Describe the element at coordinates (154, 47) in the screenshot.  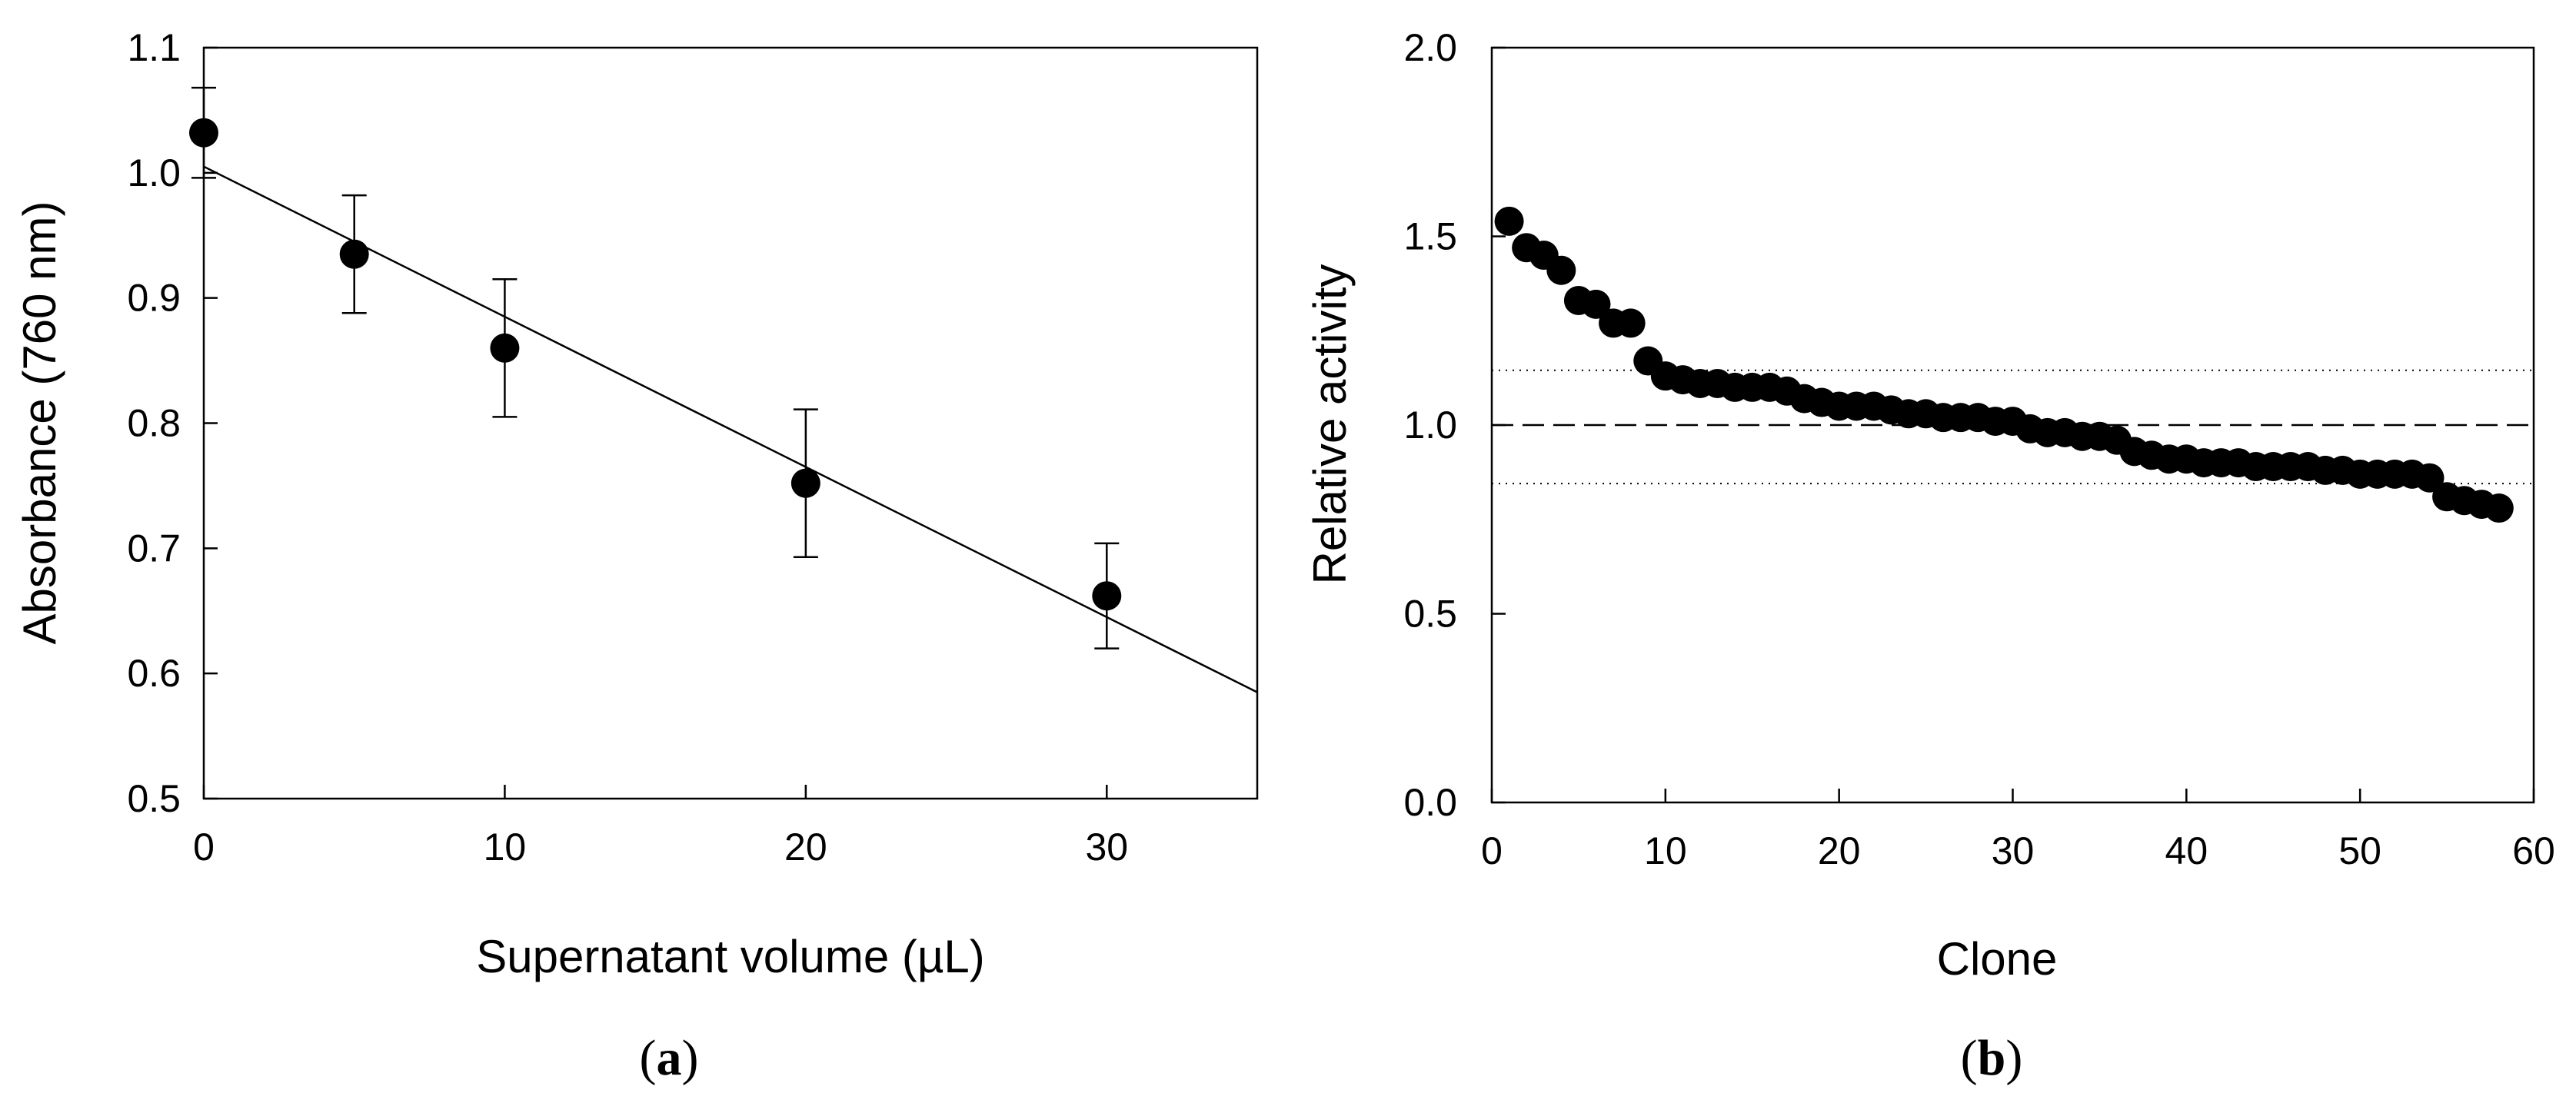
I see `a-ytick-label: 1.1` at that location.